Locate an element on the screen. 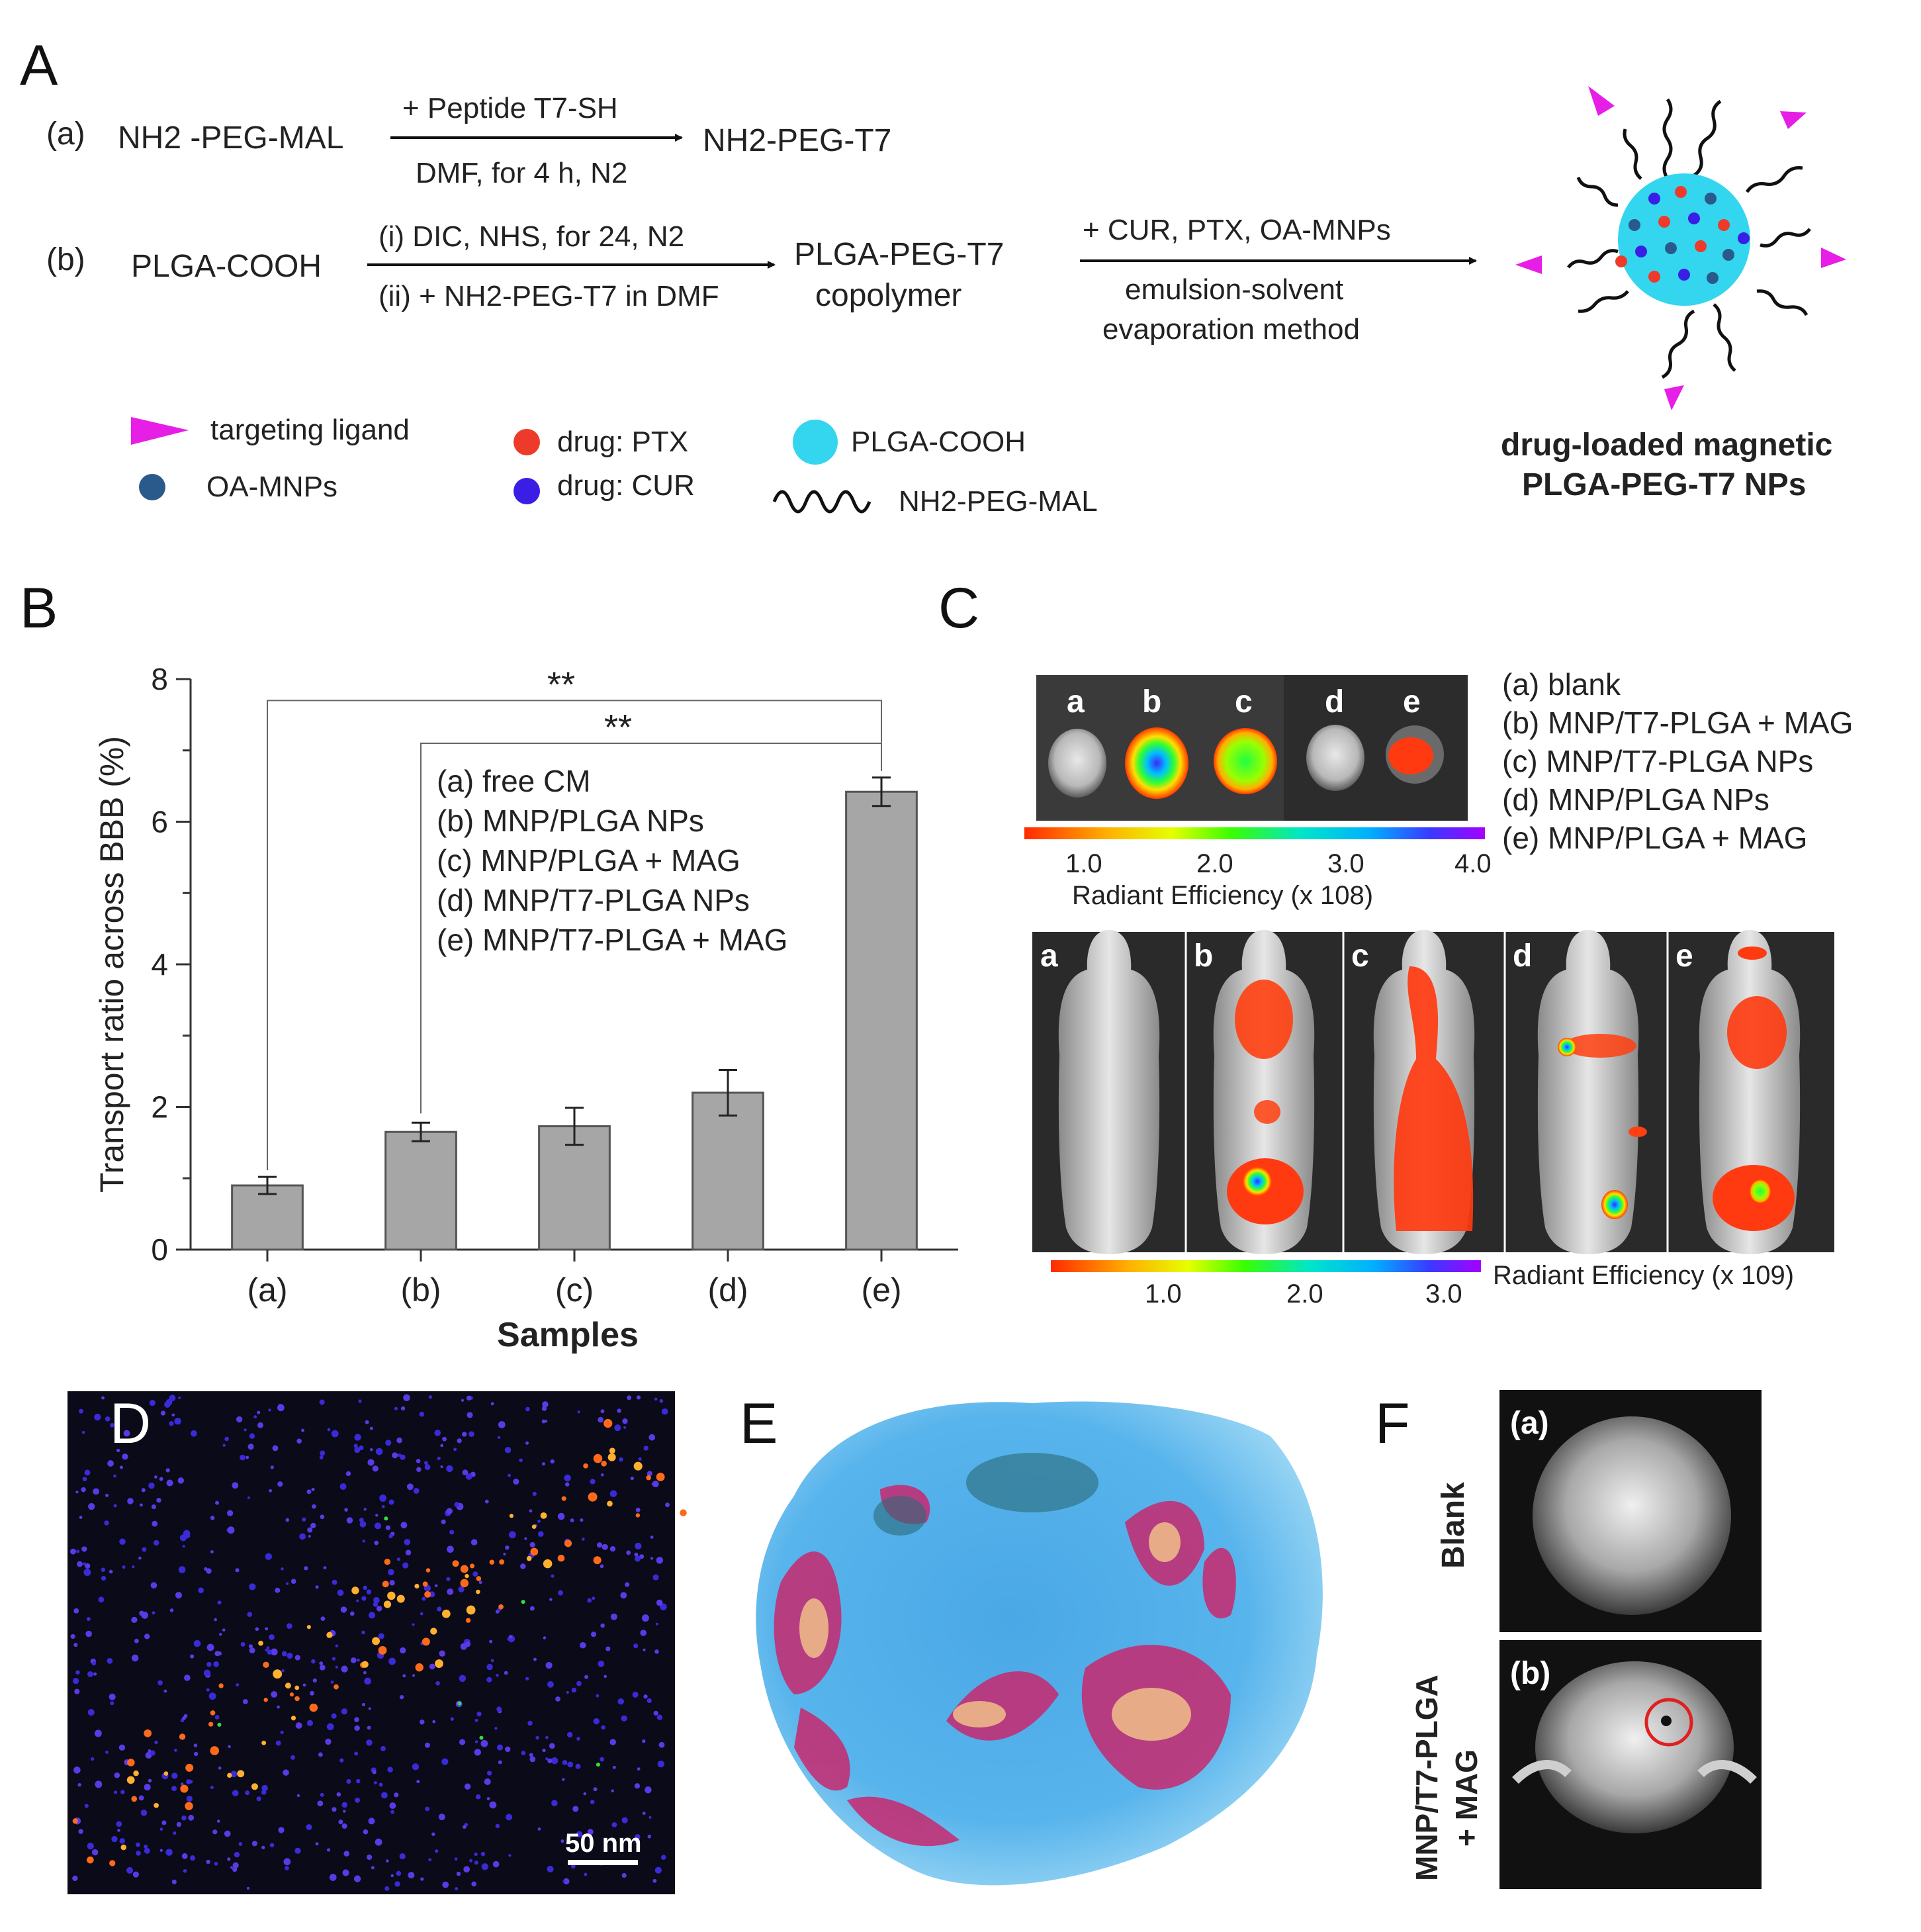 The height and width of the screenshot is (1932, 1921). dish-label-b: b is located at coordinates (1151, 701).